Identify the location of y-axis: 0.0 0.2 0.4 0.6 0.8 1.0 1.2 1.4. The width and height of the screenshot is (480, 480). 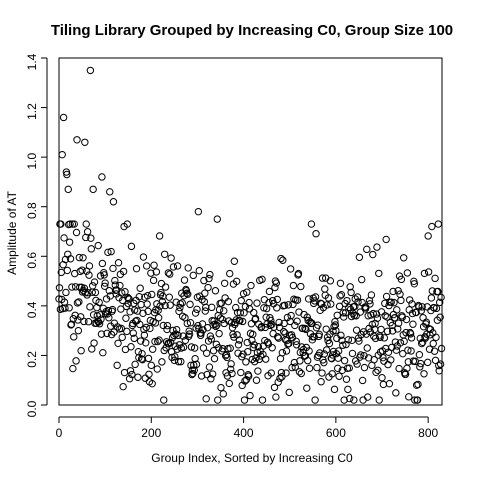
(36, 235).